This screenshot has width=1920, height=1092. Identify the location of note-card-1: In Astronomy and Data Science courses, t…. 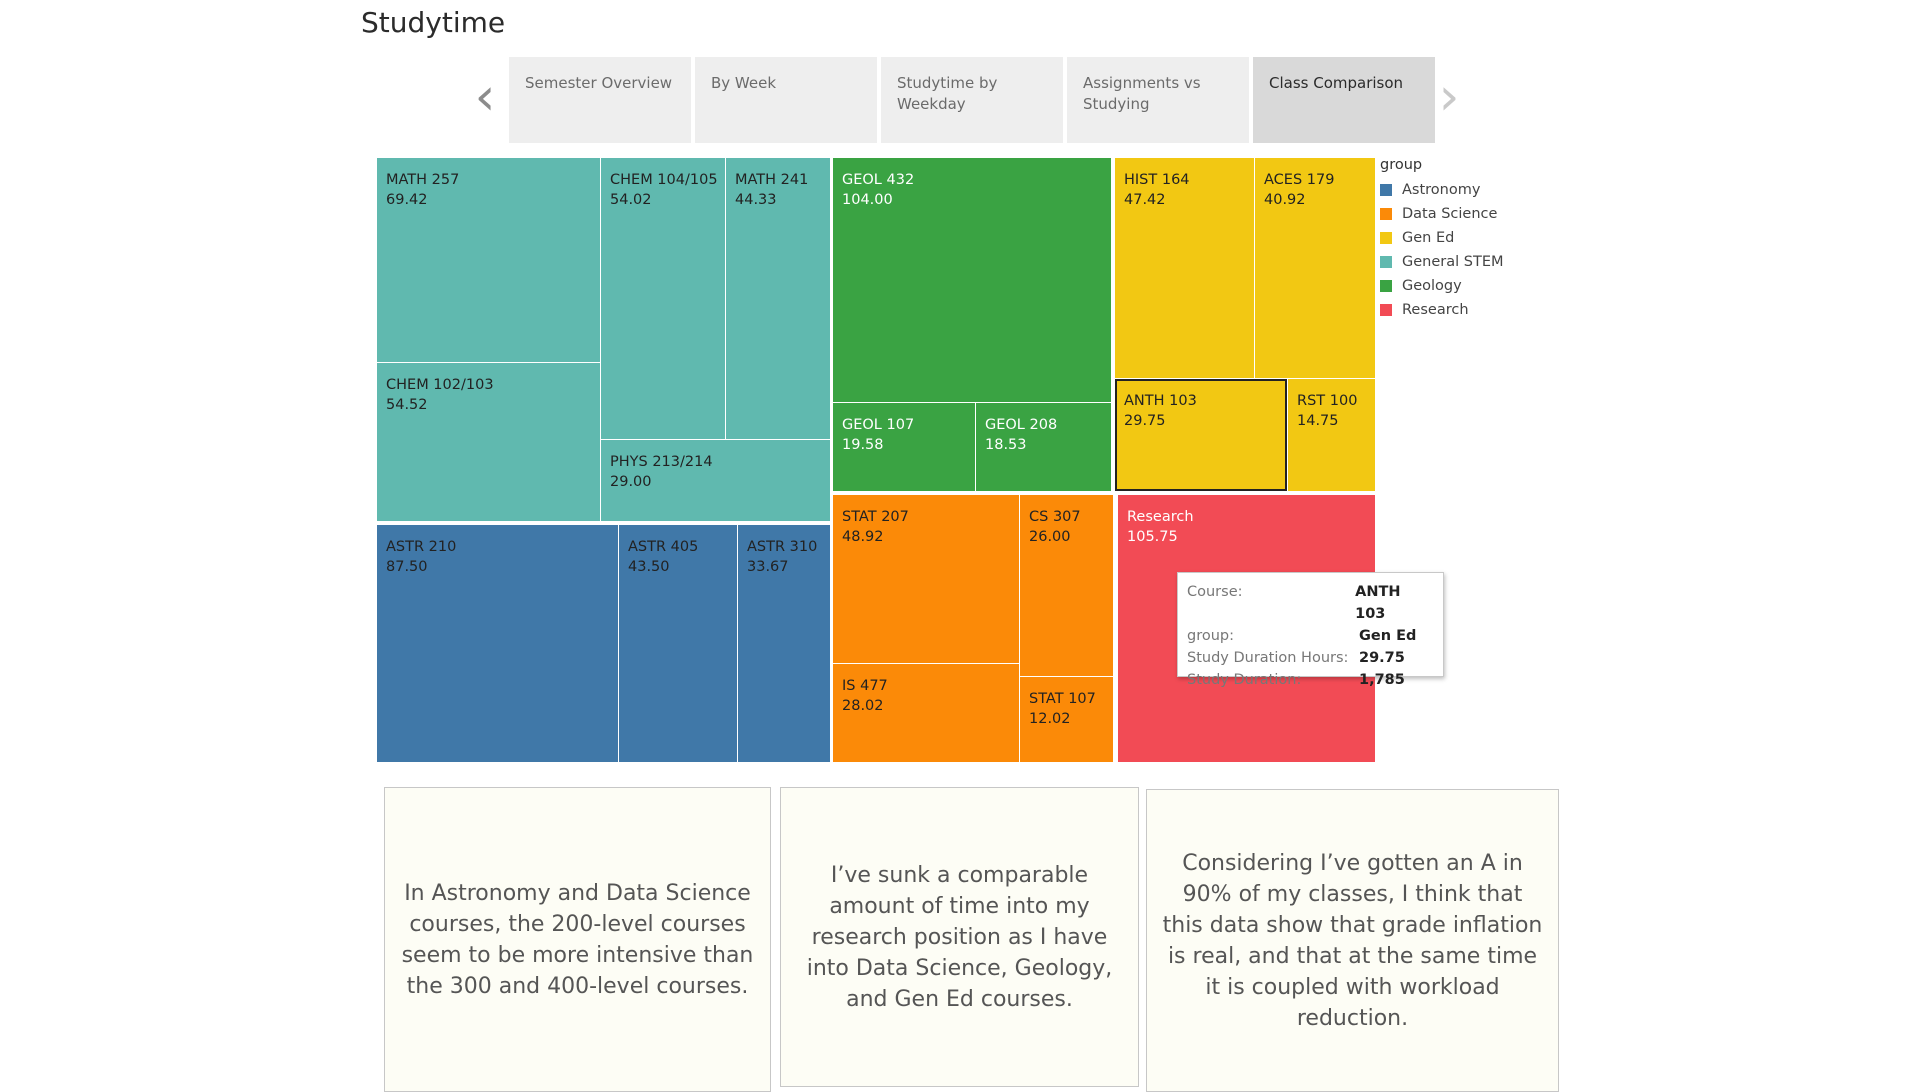
(577, 939).